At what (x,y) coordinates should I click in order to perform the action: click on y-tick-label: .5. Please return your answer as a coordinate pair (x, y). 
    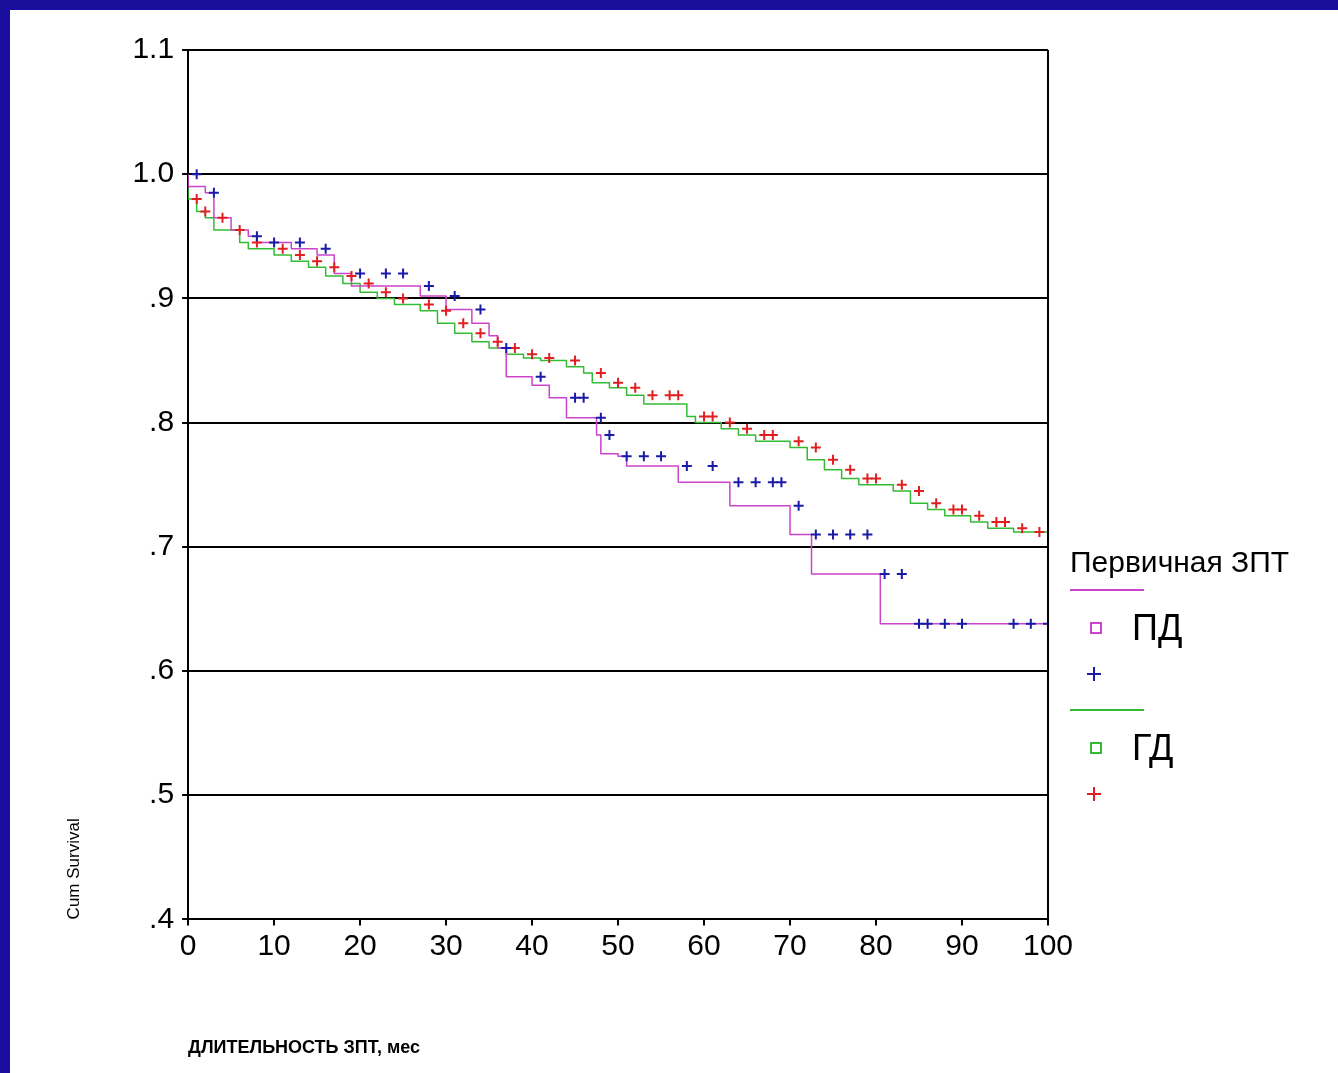
    Looking at the image, I should click on (162, 793).